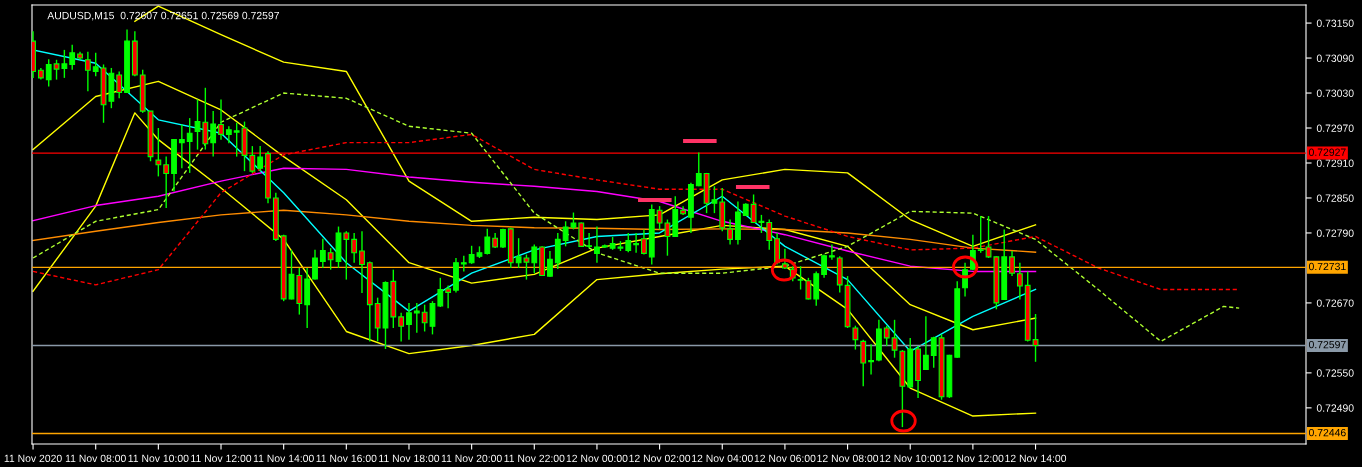 This screenshot has width=1362, height=467. Describe the element at coordinates (973, 458) in the screenshot. I see `x-tick-label: 12 Nov 12:00` at that location.